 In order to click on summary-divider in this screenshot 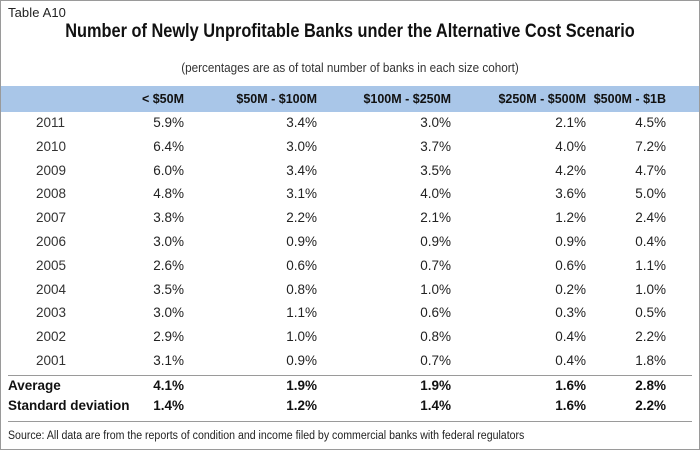, I will do `click(350, 375)`.